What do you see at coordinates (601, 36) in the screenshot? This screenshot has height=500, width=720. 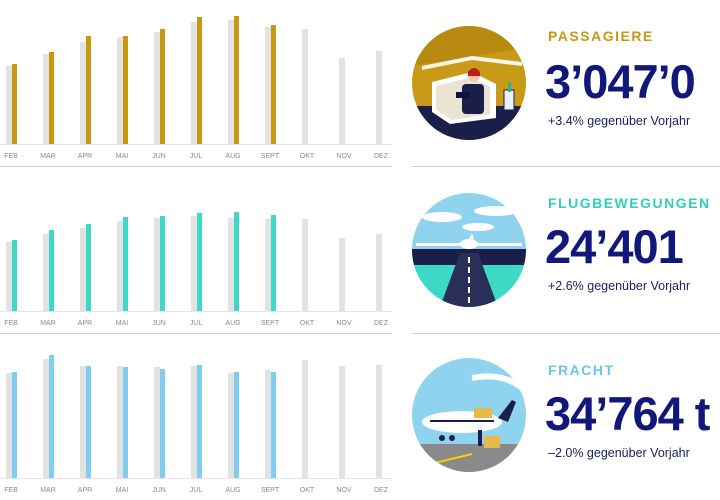 I see `passagiere-label: PASSAGIERE` at bounding box center [601, 36].